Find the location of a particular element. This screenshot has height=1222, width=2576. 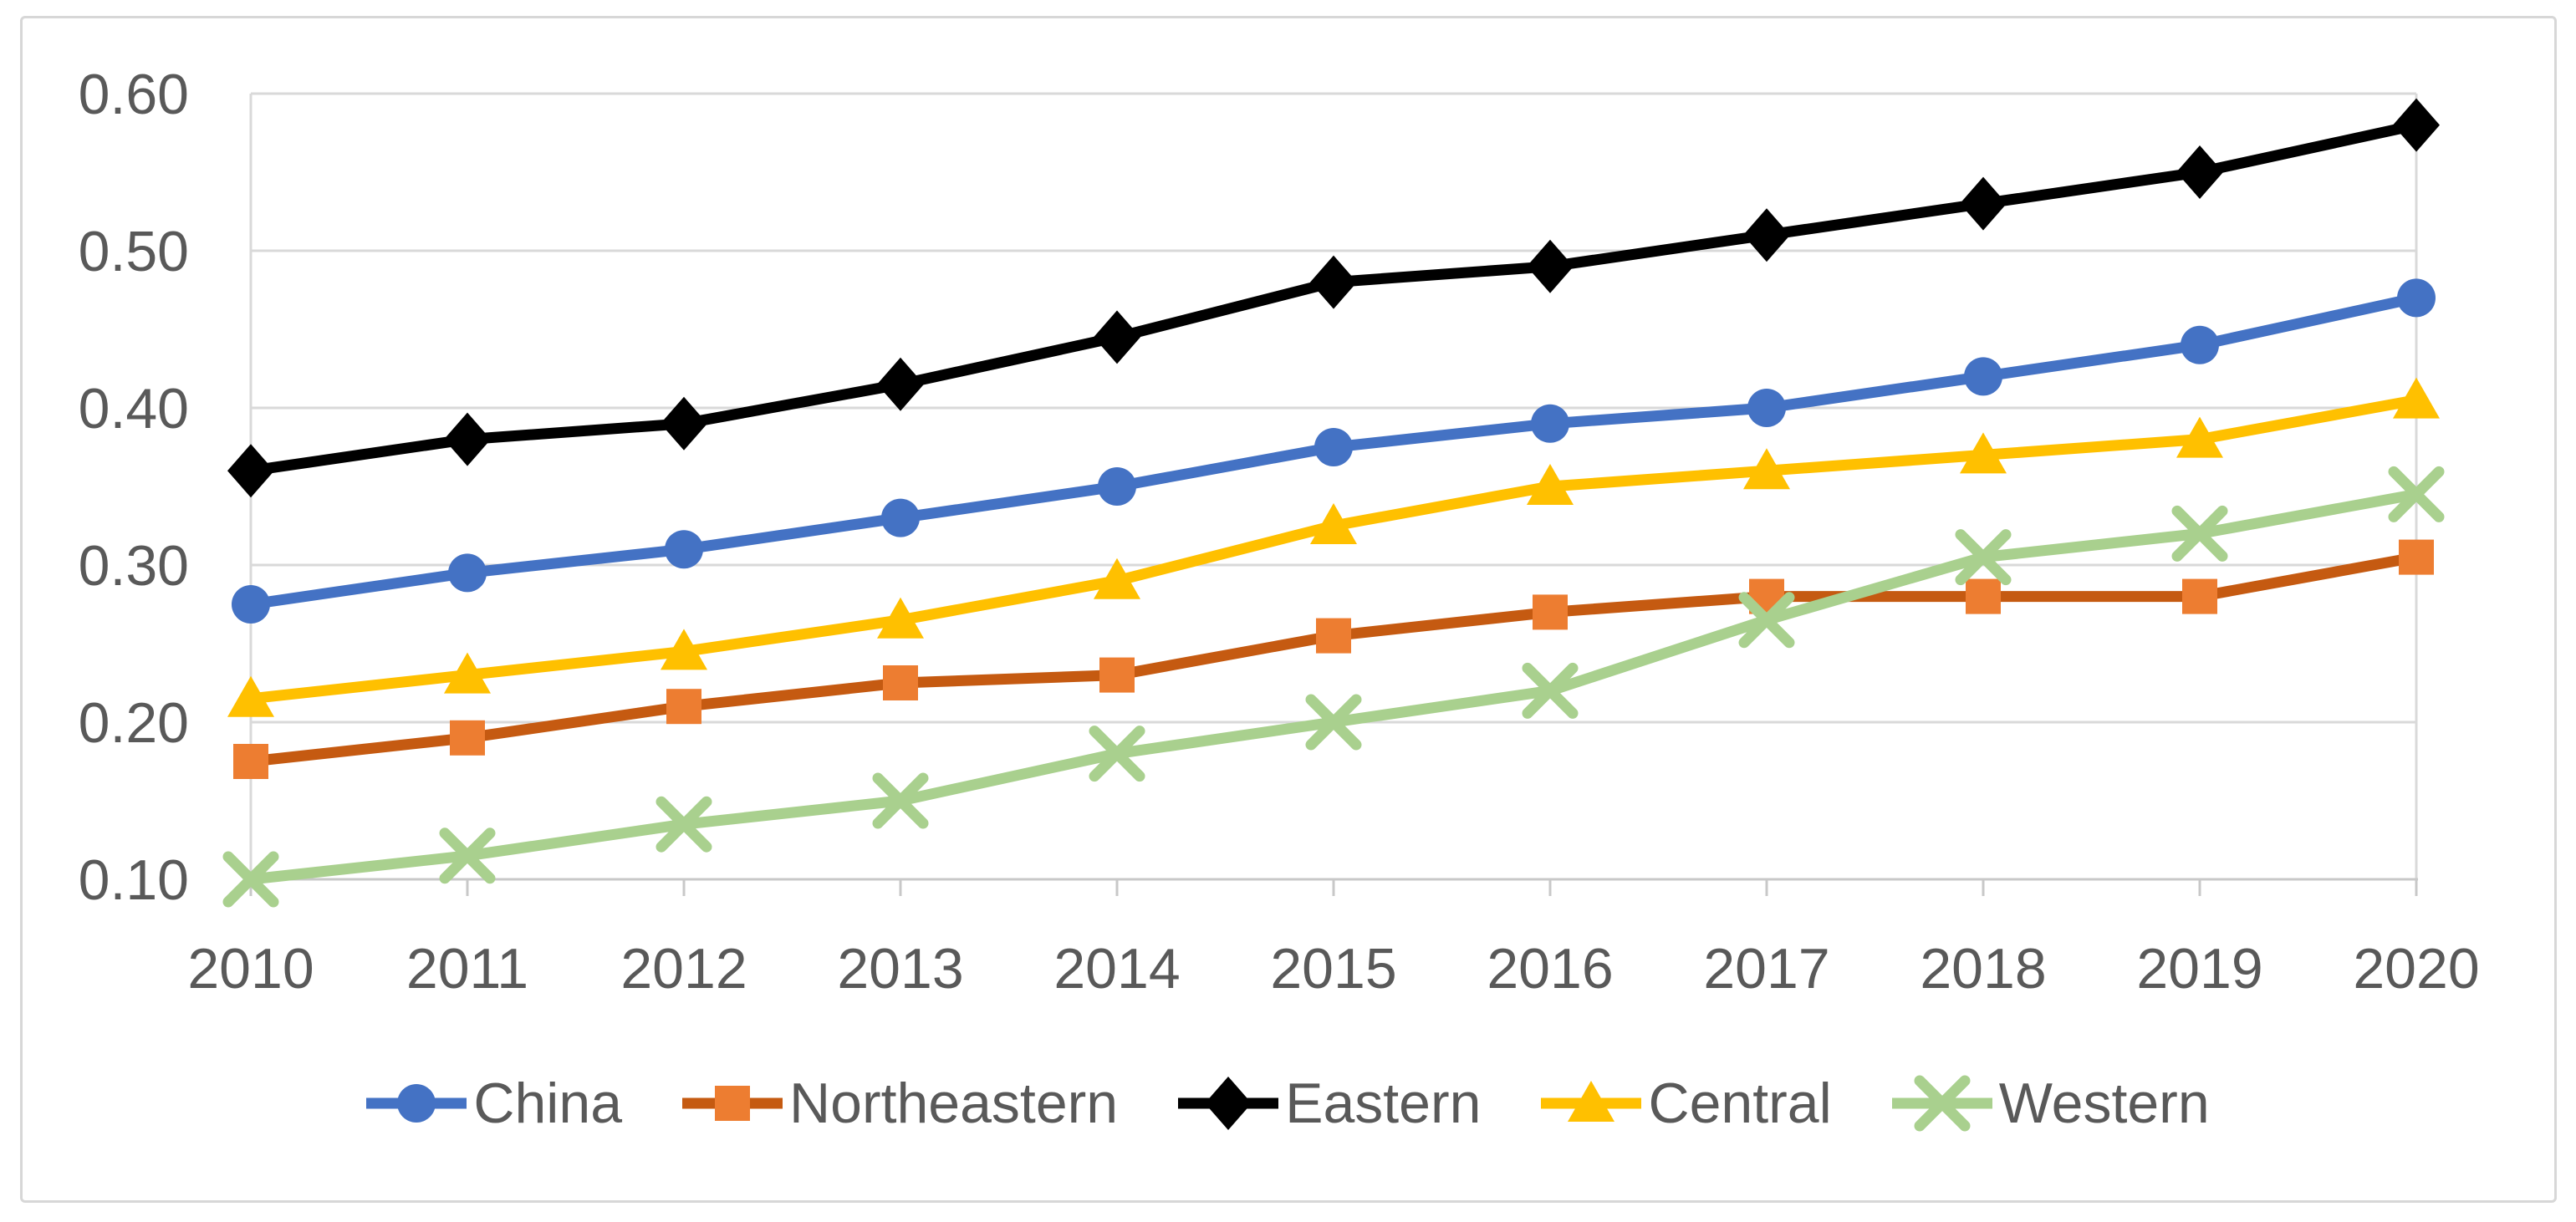

legend-label: Central is located at coordinates (1740, 1103).